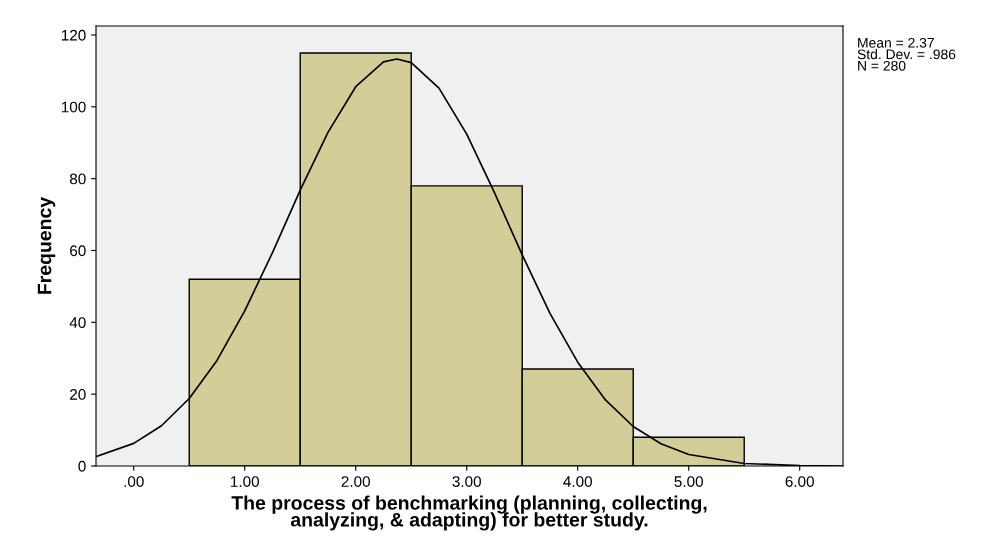 The image size is (1003, 539). Describe the element at coordinates (688, 481) in the screenshot. I see `x-tick-label: 5.00` at that location.